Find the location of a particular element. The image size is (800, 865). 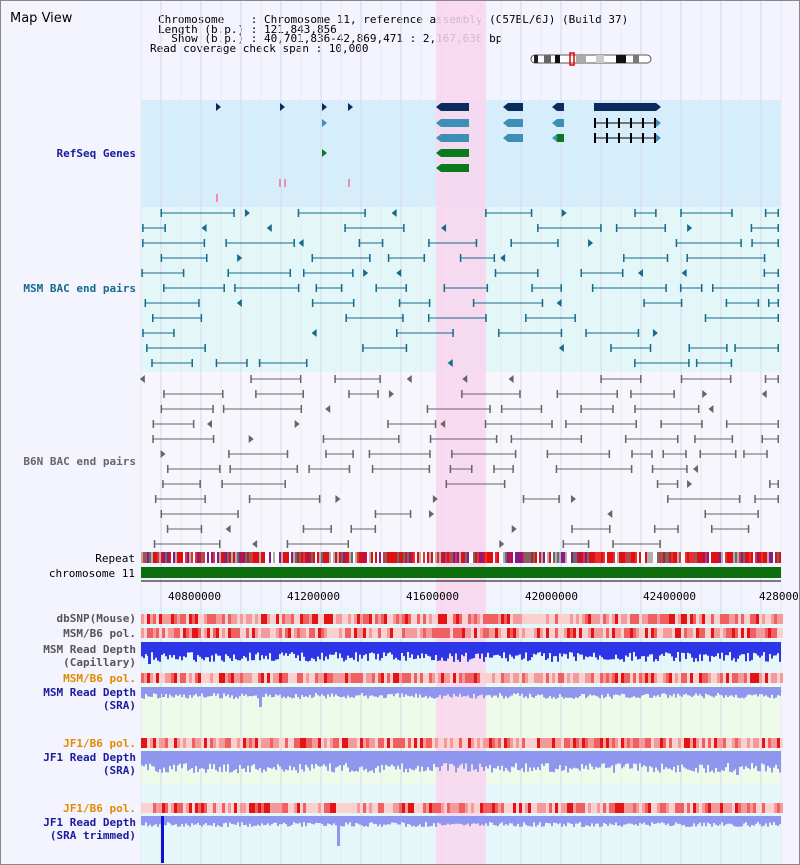

track-label-jf1-b6-pol-trimmed: JF1/B6 pol. is located at coordinates (99, 808).